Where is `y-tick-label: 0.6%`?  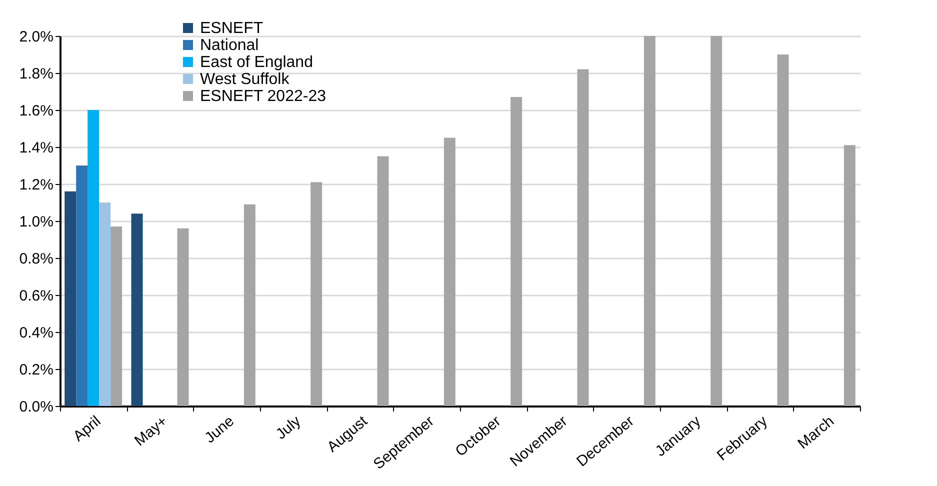
y-tick-label: 0.6% is located at coordinates (36, 296).